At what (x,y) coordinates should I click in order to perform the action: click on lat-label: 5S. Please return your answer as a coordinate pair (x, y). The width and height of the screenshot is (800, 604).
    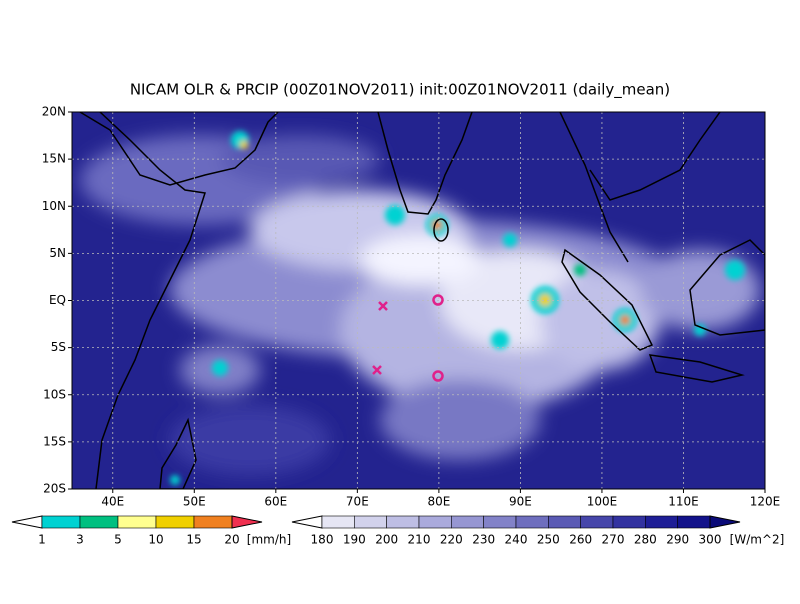
    Looking at the image, I should click on (58, 347).